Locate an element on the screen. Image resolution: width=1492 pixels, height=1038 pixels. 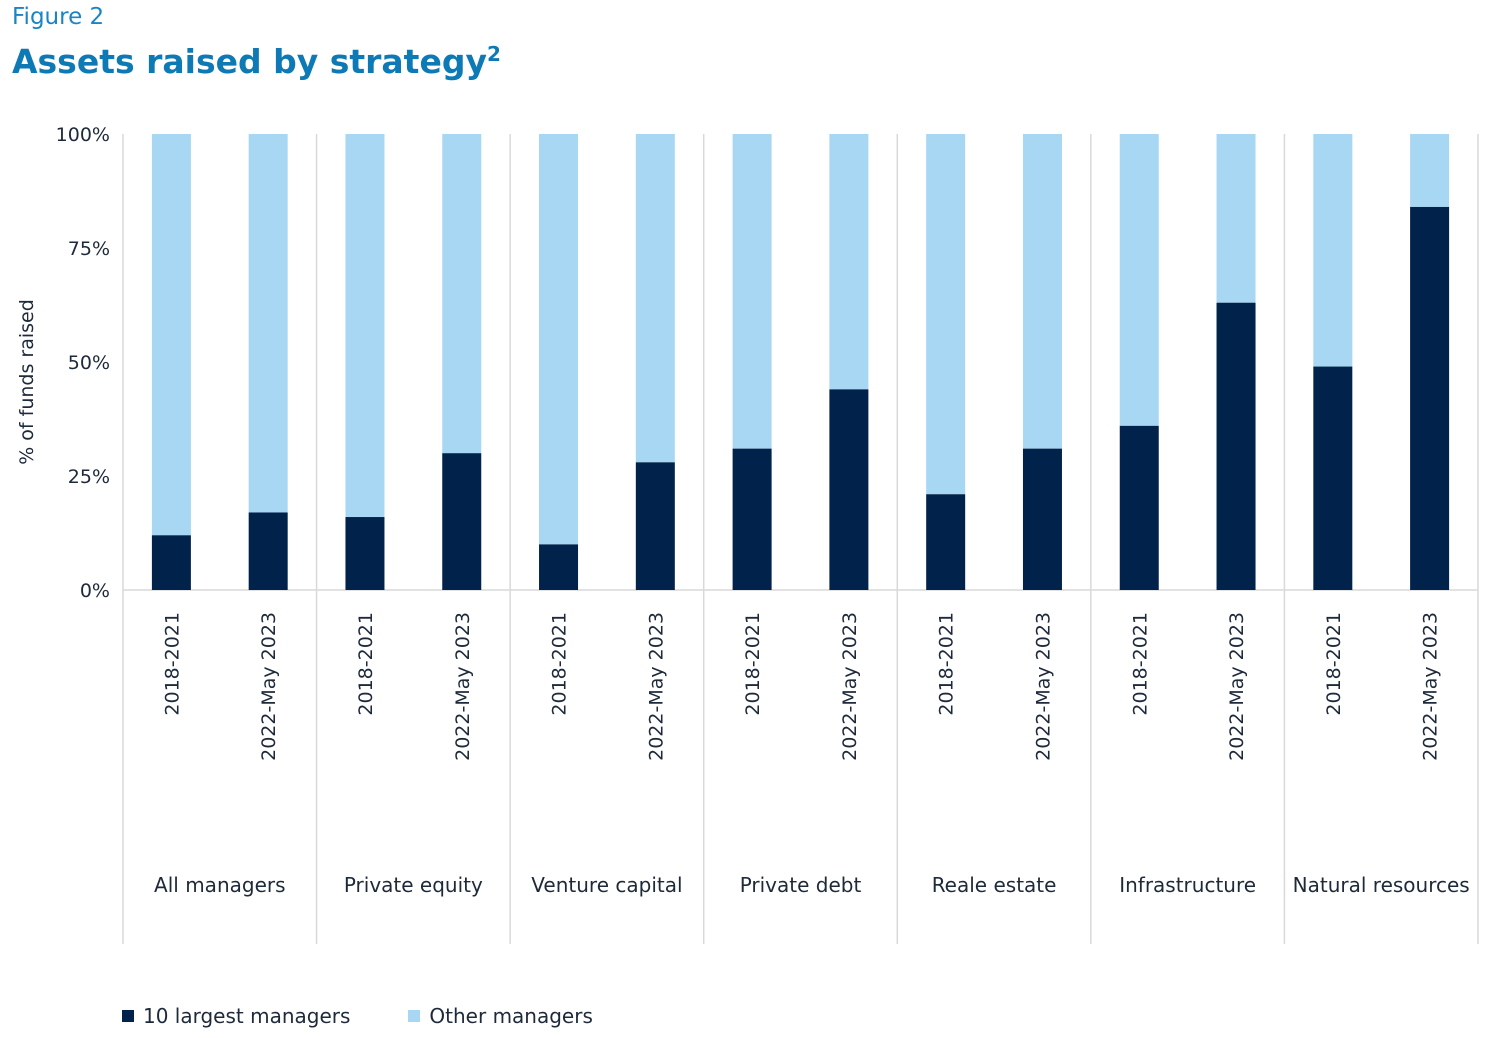
group-label: Private debt is located at coordinates (801, 885).